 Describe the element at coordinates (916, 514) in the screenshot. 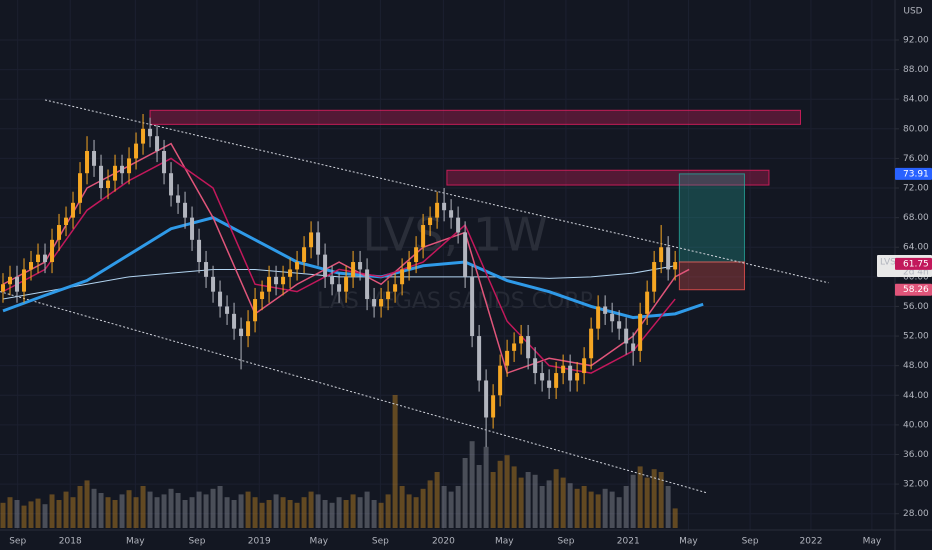

I see `y-tick-label: 28.00` at that location.